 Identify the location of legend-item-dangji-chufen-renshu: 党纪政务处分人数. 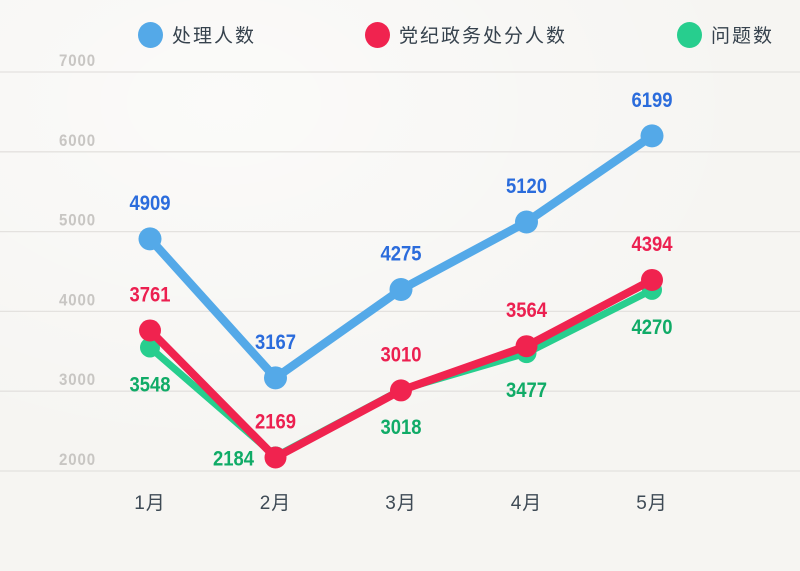
(466, 34).